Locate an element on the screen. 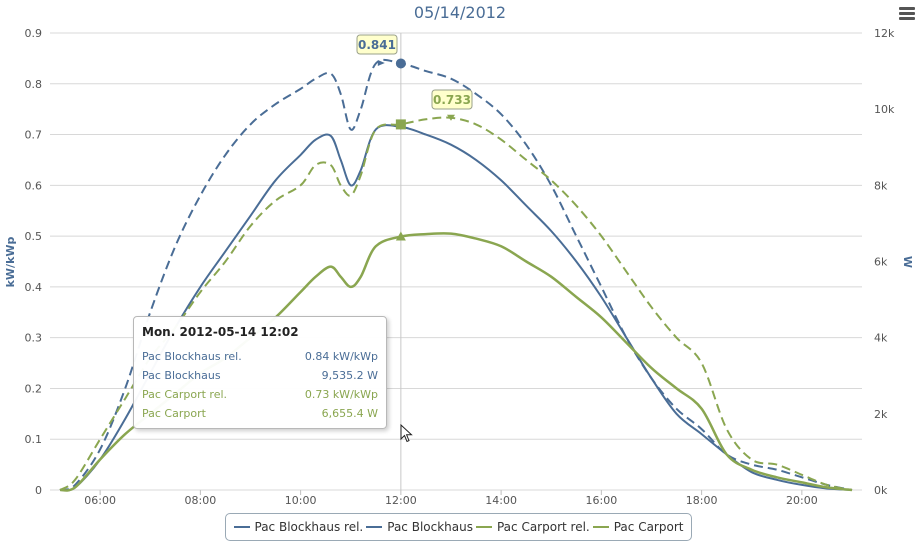  tooltip-series-name: Pac Carport is located at coordinates (174, 413).